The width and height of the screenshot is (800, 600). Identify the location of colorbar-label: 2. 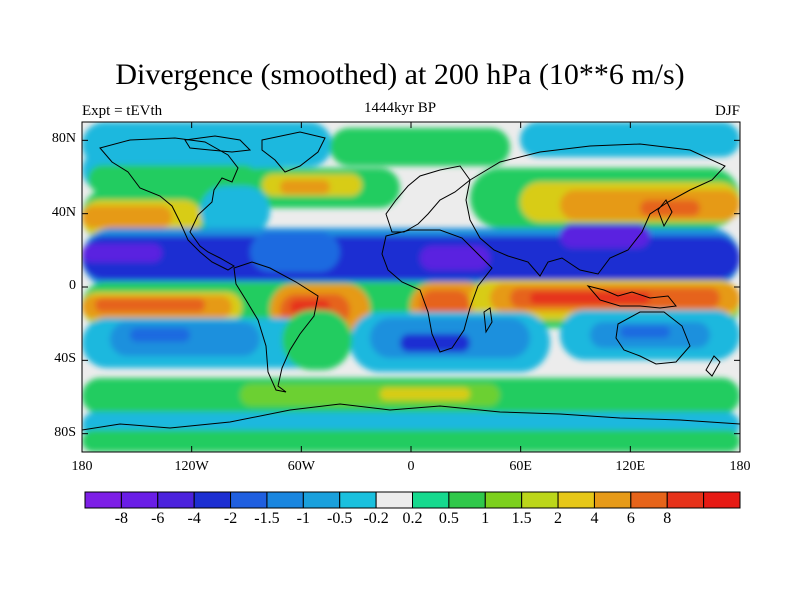
(558, 518).